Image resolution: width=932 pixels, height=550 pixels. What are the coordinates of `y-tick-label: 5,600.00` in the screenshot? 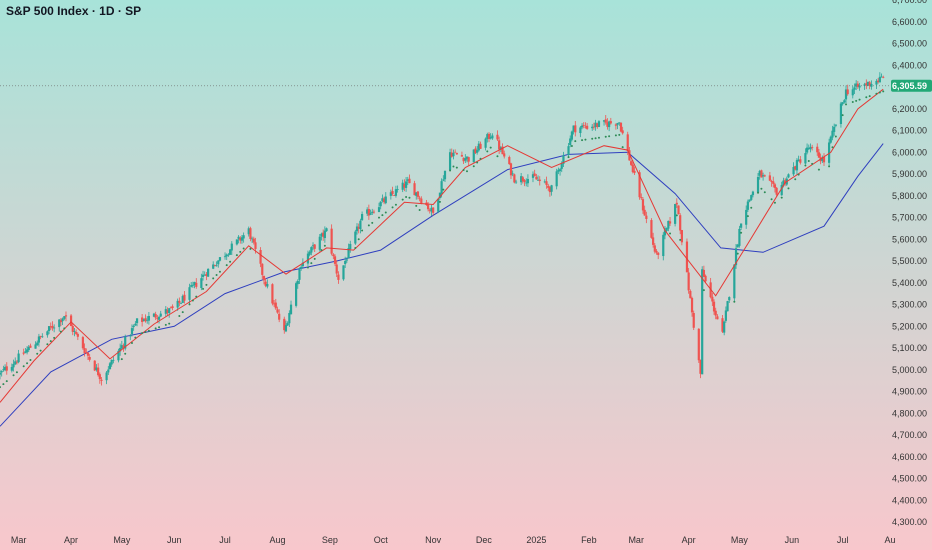 It's located at (909, 239).